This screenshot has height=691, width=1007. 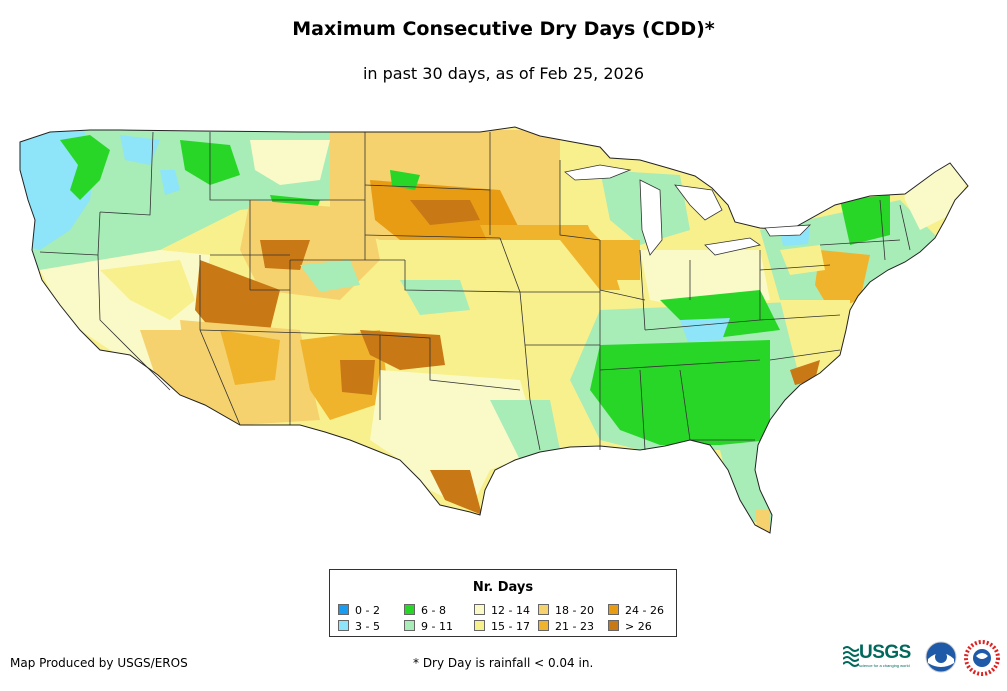 I want to click on usgs-wordmark: USGS, so click(x=885, y=652).